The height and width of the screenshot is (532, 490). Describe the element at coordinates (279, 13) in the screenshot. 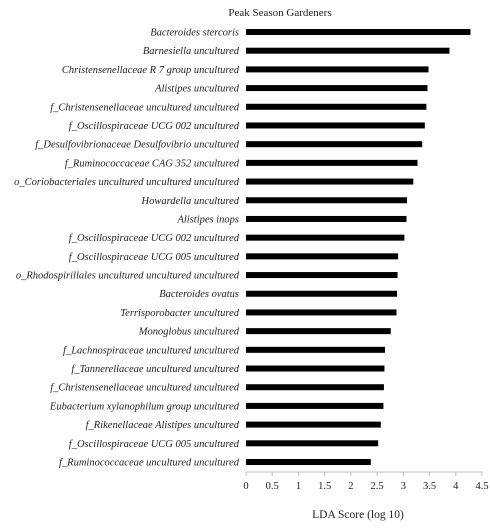

I see `chart-title: Peak Season Gardeners` at that location.